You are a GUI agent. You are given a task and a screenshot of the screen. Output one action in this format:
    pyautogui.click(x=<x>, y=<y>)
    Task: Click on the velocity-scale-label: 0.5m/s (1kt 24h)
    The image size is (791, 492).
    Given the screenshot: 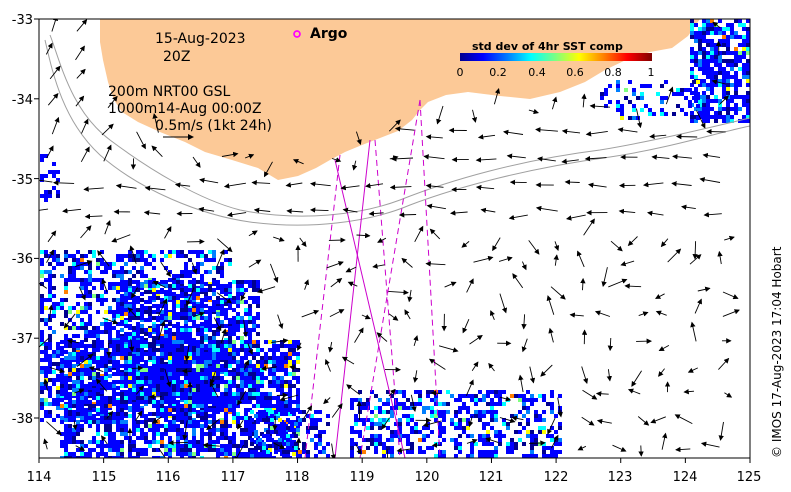 What is the action you would take?
    pyautogui.click(x=213, y=126)
    